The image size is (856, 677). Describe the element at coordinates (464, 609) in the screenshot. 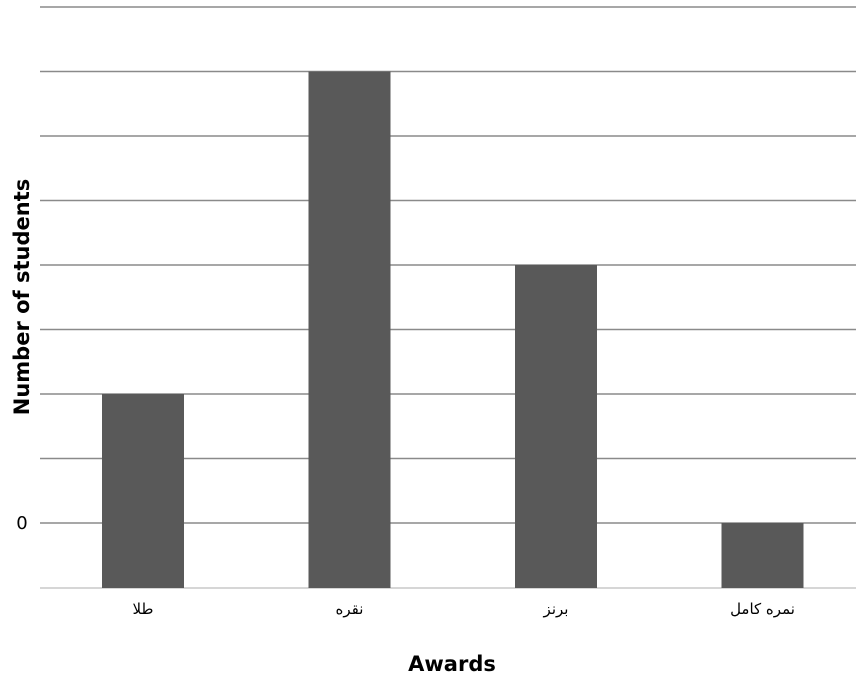

I see `x-category-labels: طلا نقره برنز نمره کامل` at that location.